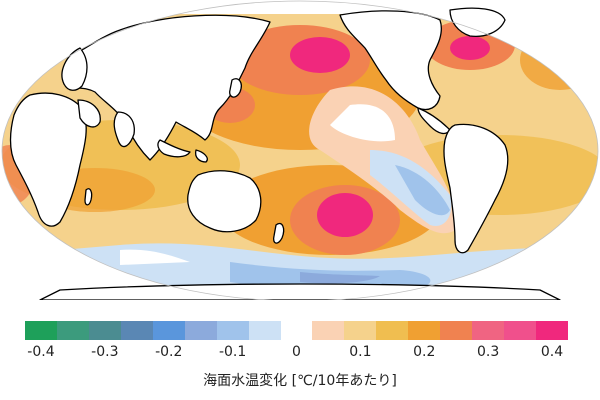 The width and height of the screenshot is (600, 400). Describe the element at coordinates (105, 352) in the screenshot. I see `colorbar-tick-label: -0.3` at that location.